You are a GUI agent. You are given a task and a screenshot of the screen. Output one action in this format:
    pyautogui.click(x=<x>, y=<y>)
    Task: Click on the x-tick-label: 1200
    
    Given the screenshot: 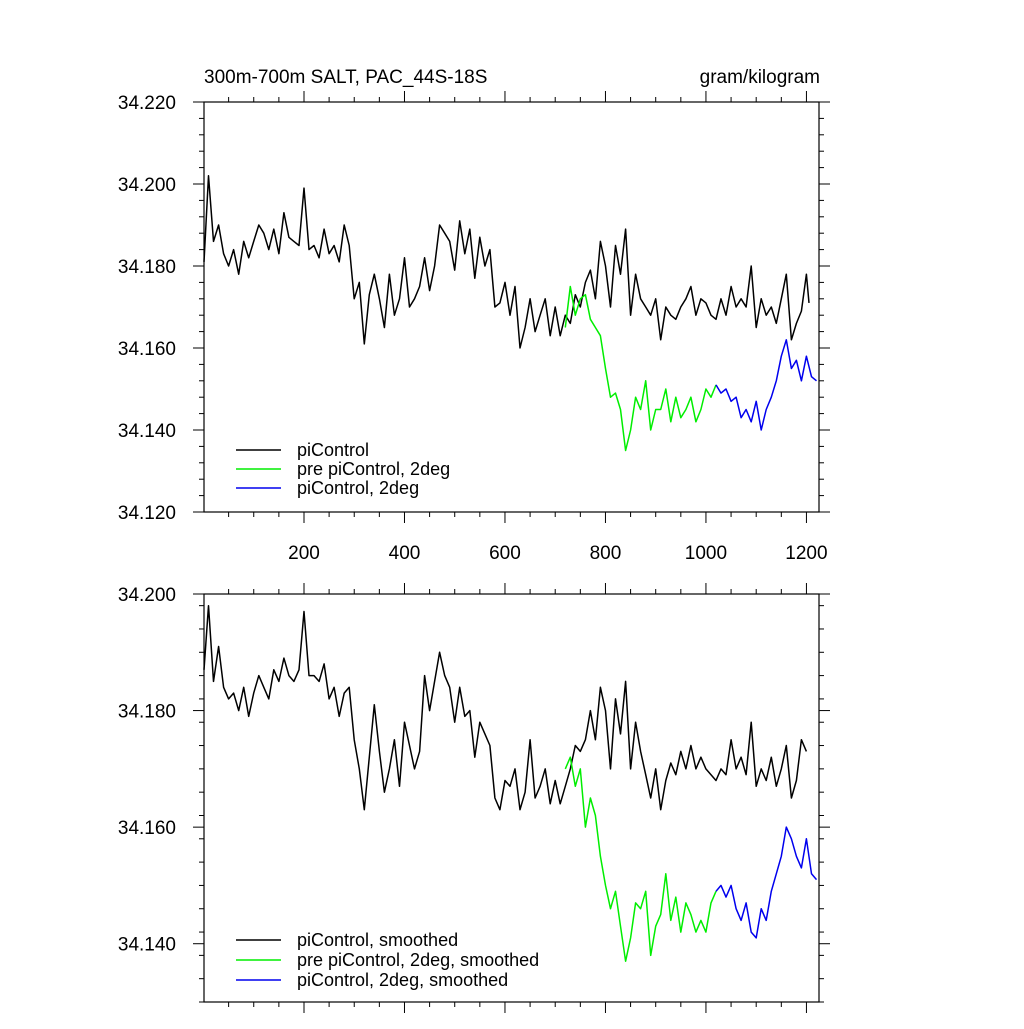 What is the action you would take?
    pyautogui.click(x=806, y=553)
    